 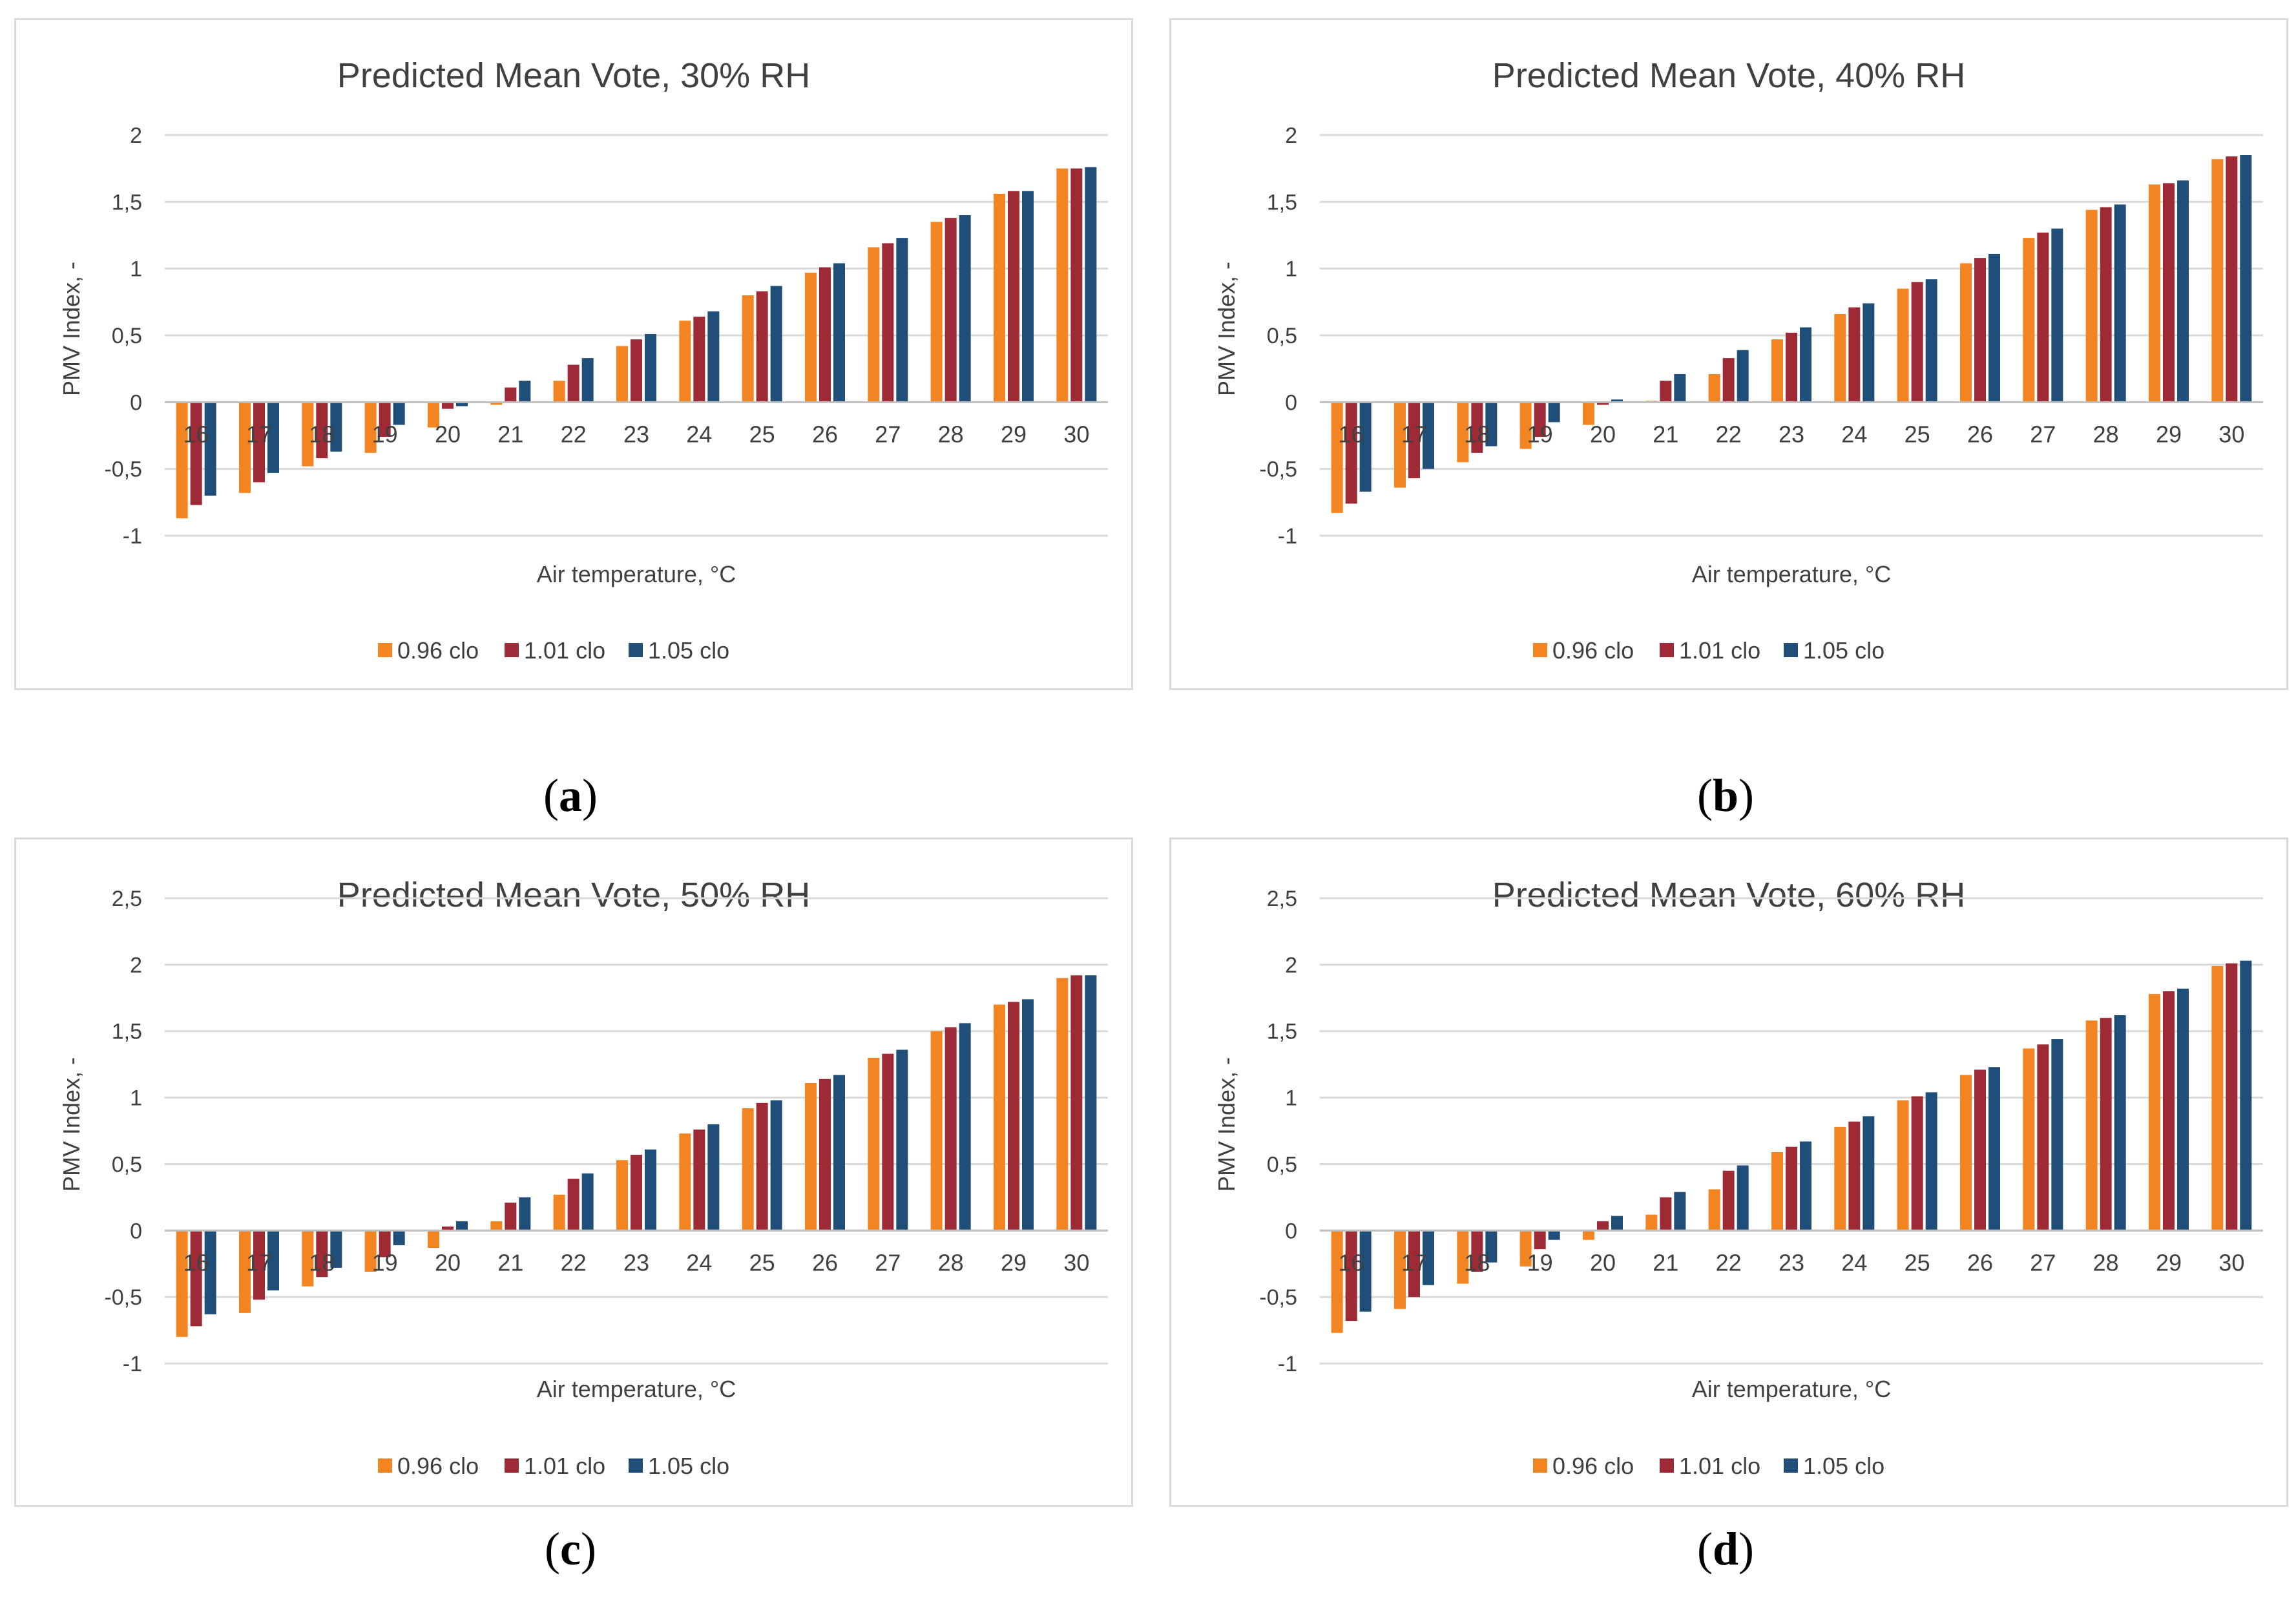 What do you see at coordinates (1725, 1549) in the screenshot?
I see `caption-d: (d)` at bounding box center [1725, 1549].